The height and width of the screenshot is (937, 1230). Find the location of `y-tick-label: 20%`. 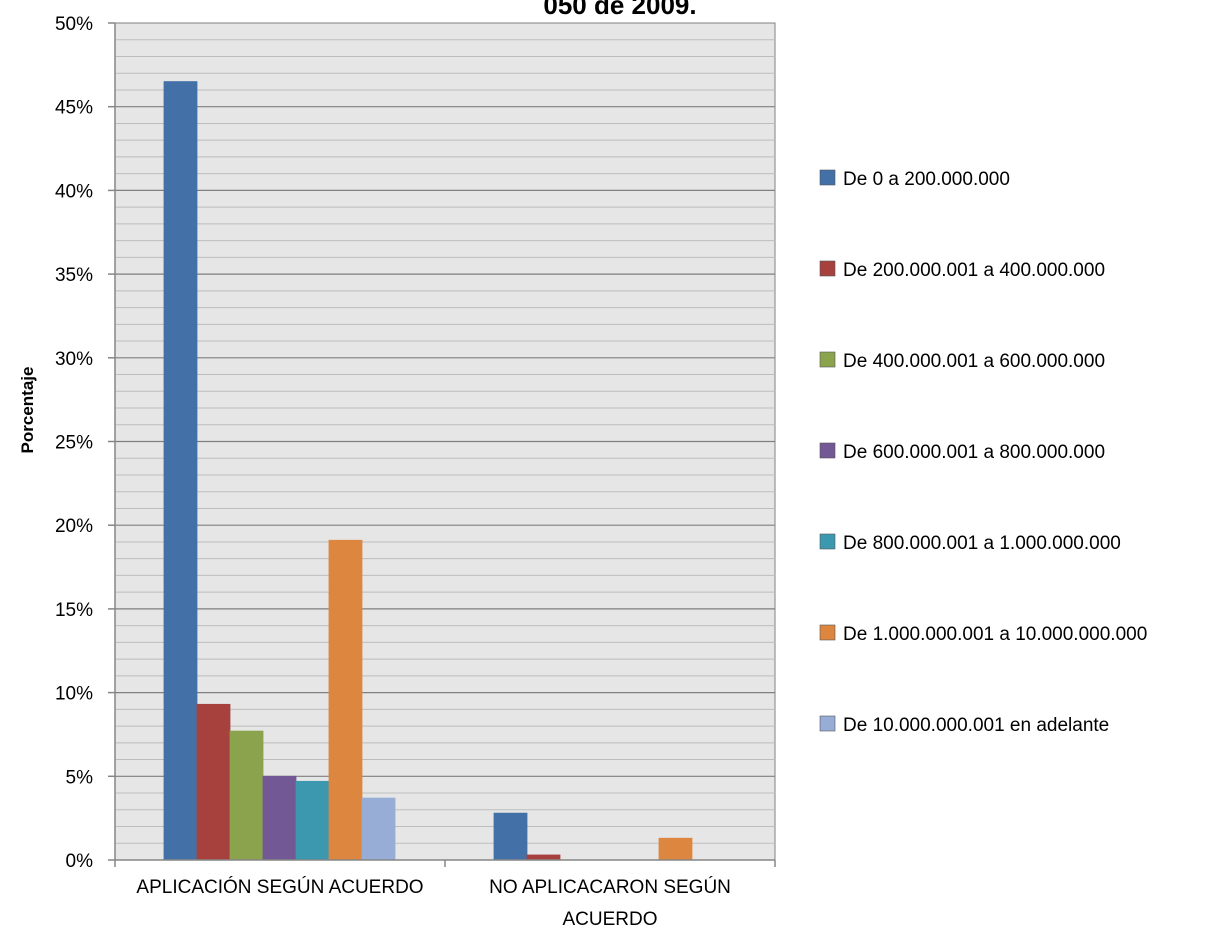

y-tick-label: 20% is located at coordinates (74, 526).